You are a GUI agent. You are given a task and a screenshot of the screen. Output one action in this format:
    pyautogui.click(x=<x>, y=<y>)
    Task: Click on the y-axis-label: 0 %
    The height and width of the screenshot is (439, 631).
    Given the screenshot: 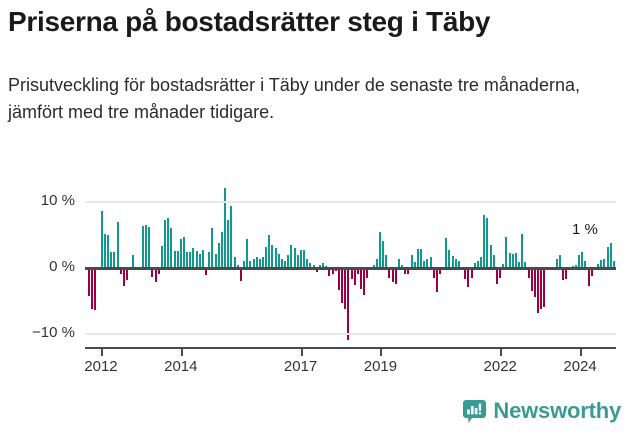 What is the action you would take?
    pyautogui.click(x=62, y=266)
    